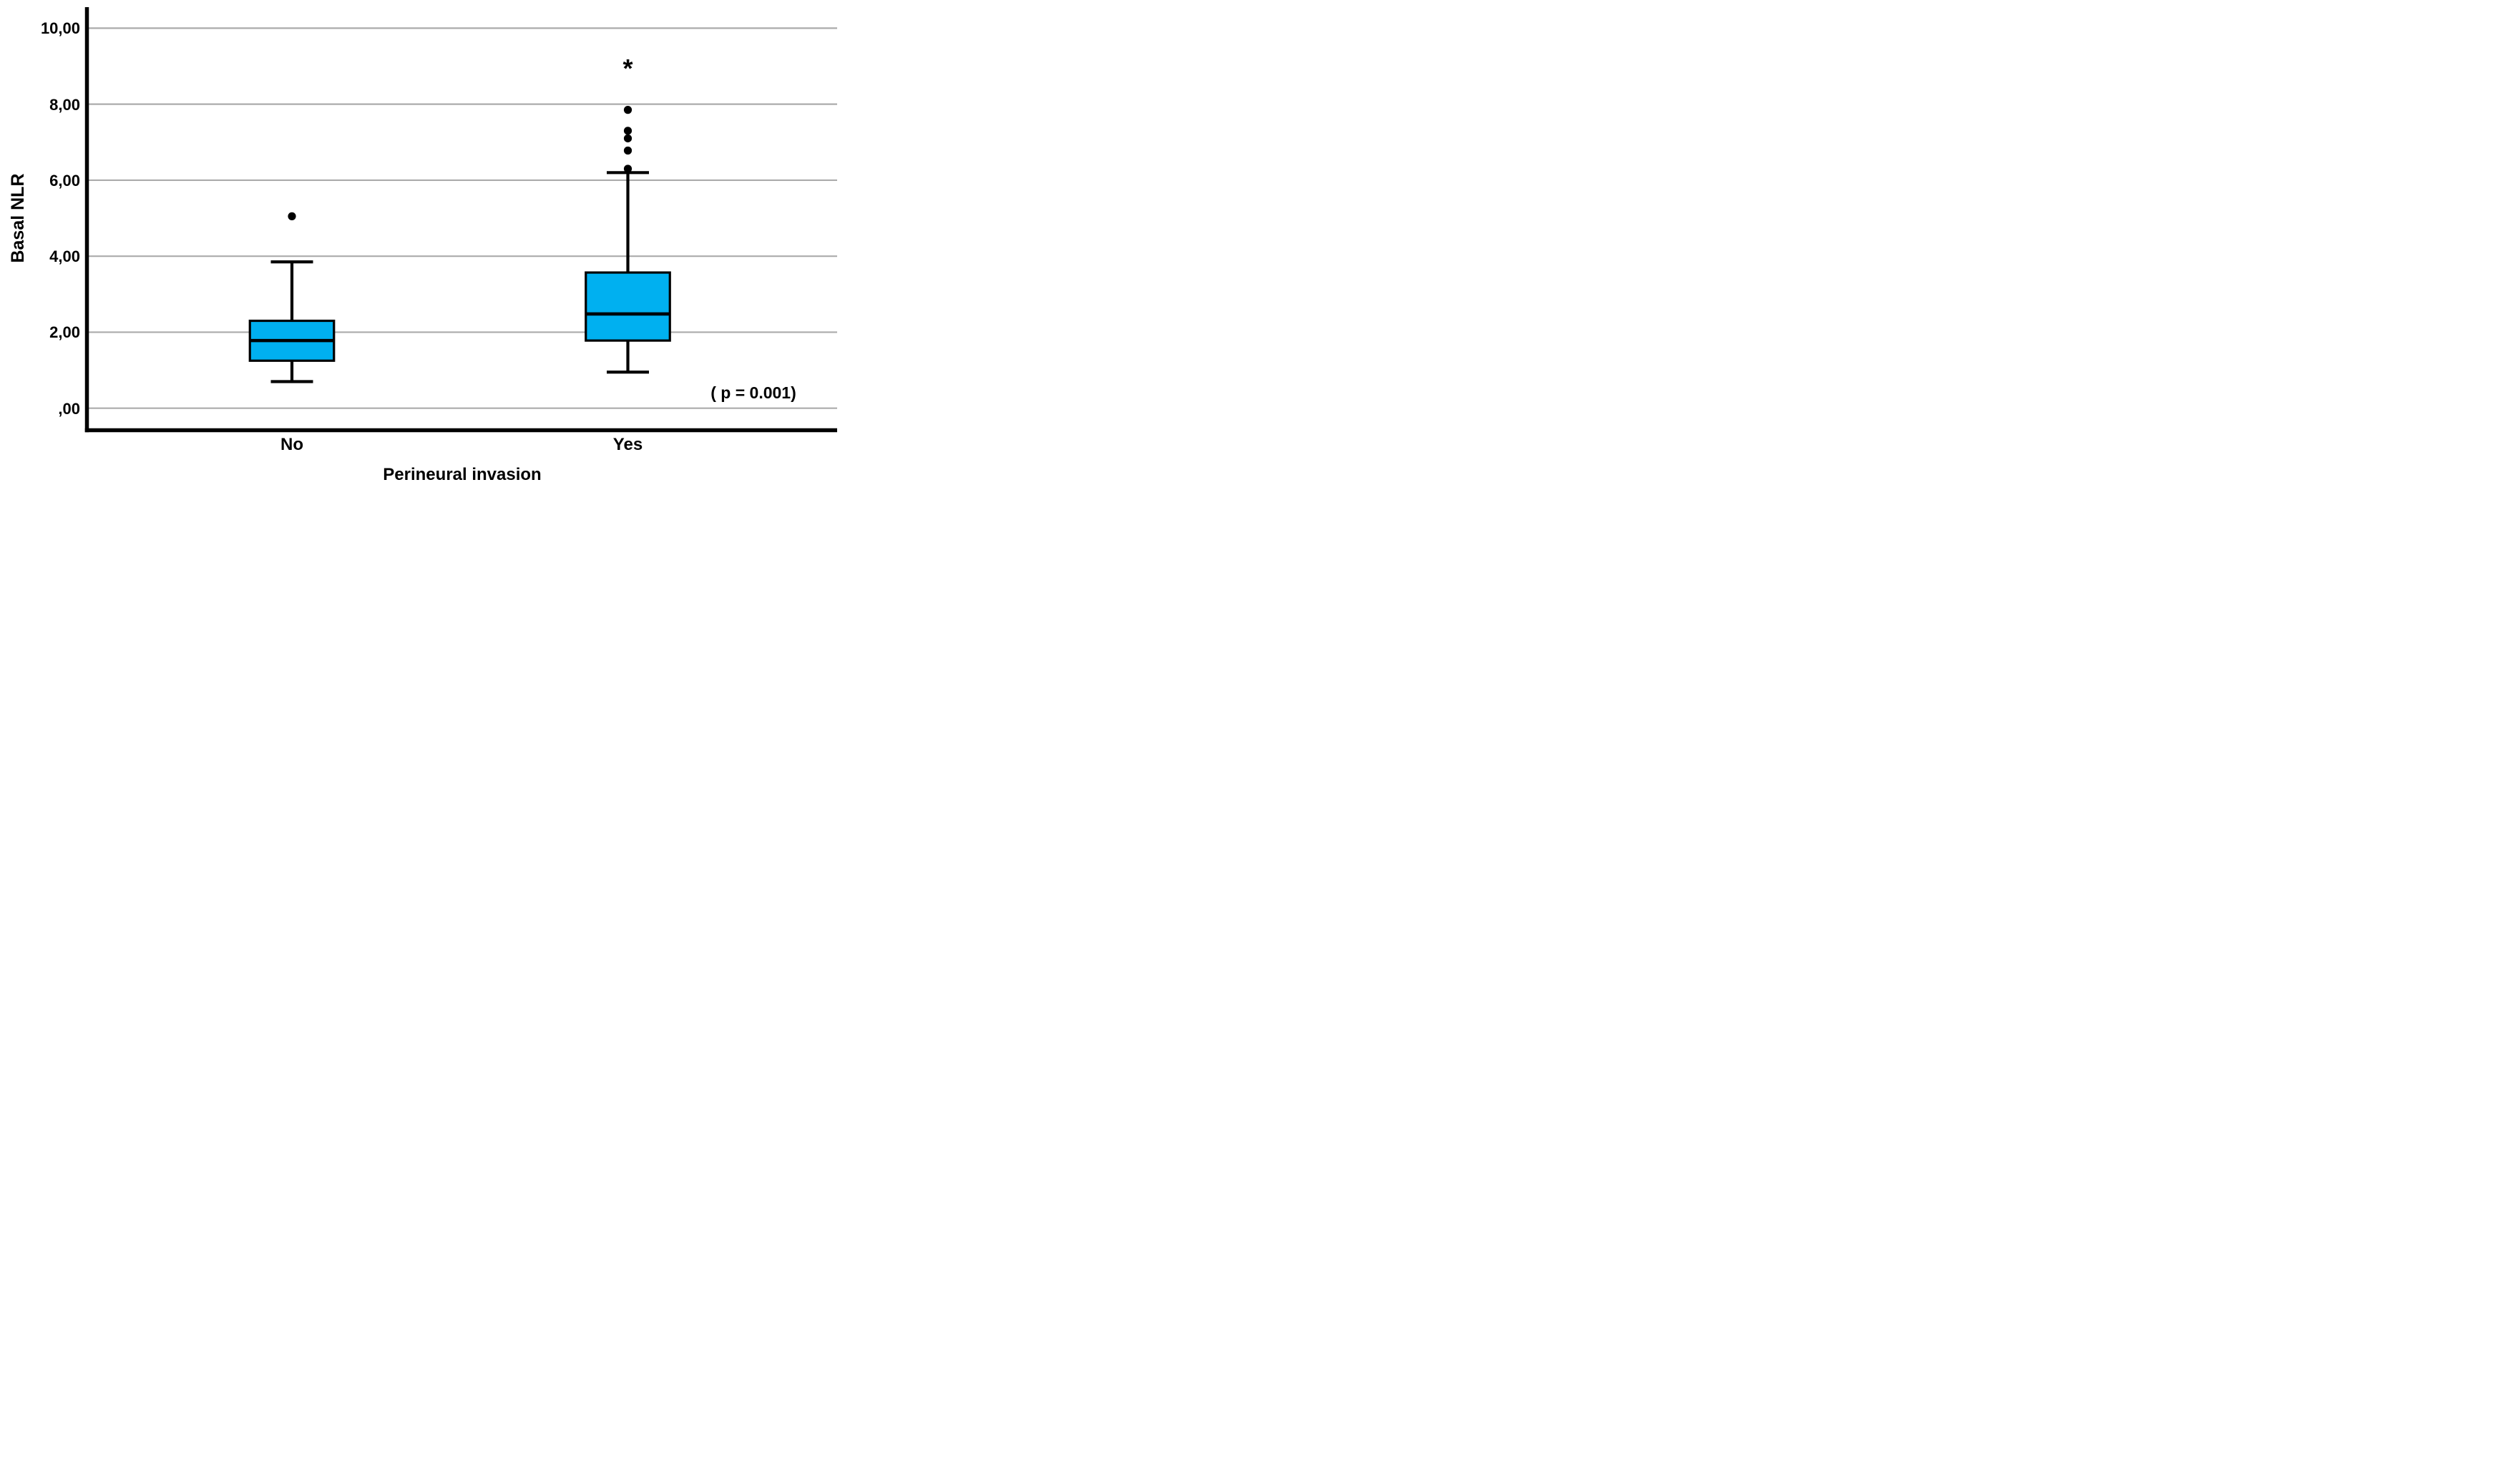 Image resolution: width=2520 pixels, height=1467 pixels. Describe the element at coordinates (628, 306) in the screenshot. I see `box-yes` at that location.